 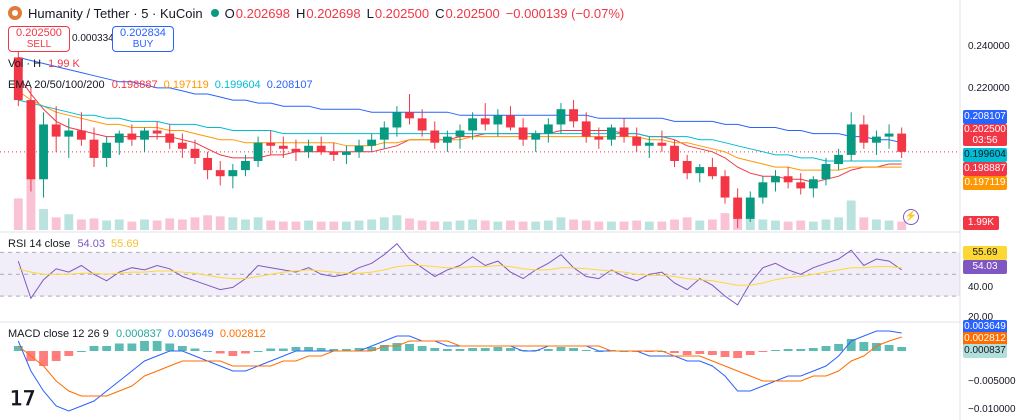 I want to click on close-value: 0.202500, so click(x=472, y=13).